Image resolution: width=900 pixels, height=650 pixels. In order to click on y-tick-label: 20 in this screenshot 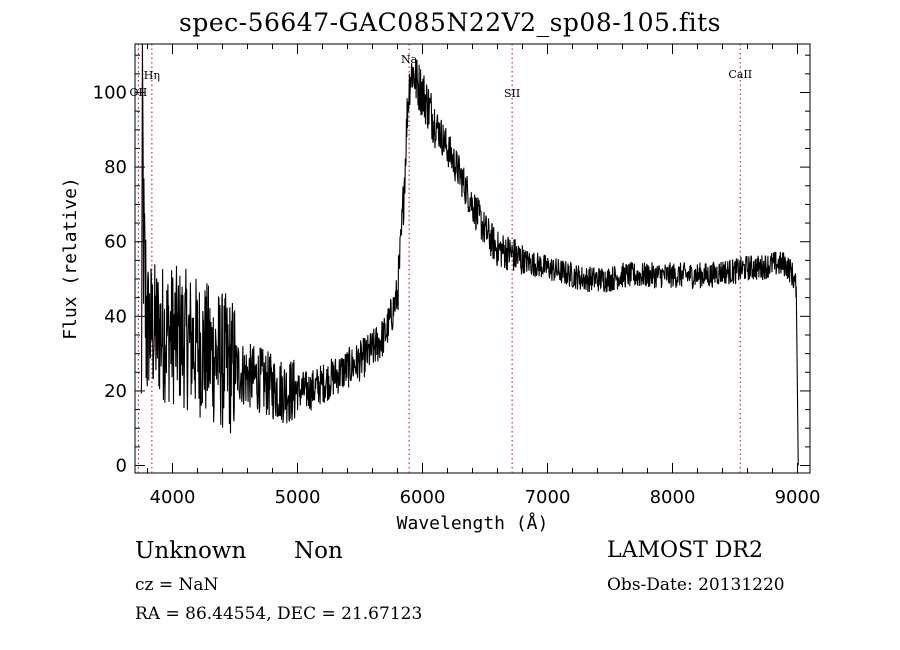, I will do `click(115, 391)`.